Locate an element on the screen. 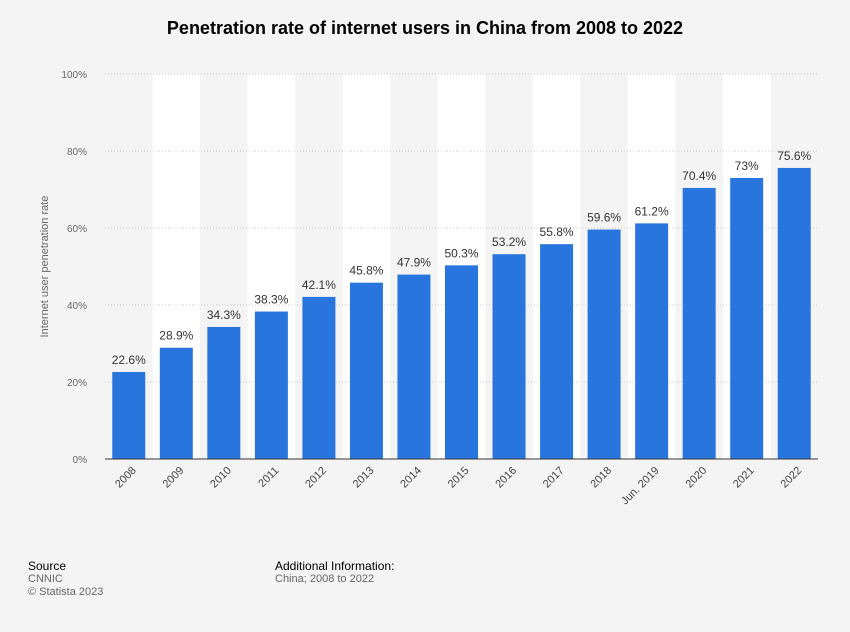 The width and height of the screenshot is (850, 632). y-tick-label: 100% is located at coordinates (74, 75).